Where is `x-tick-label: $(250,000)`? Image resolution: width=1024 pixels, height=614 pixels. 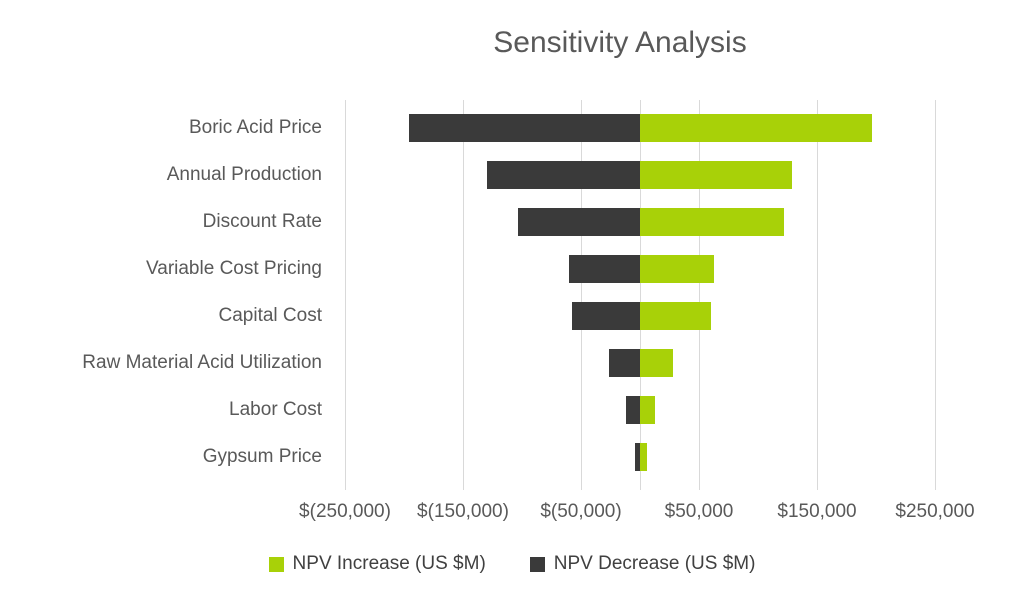 x-tick-label: $(250,000) is located at coordinates (345, 511).